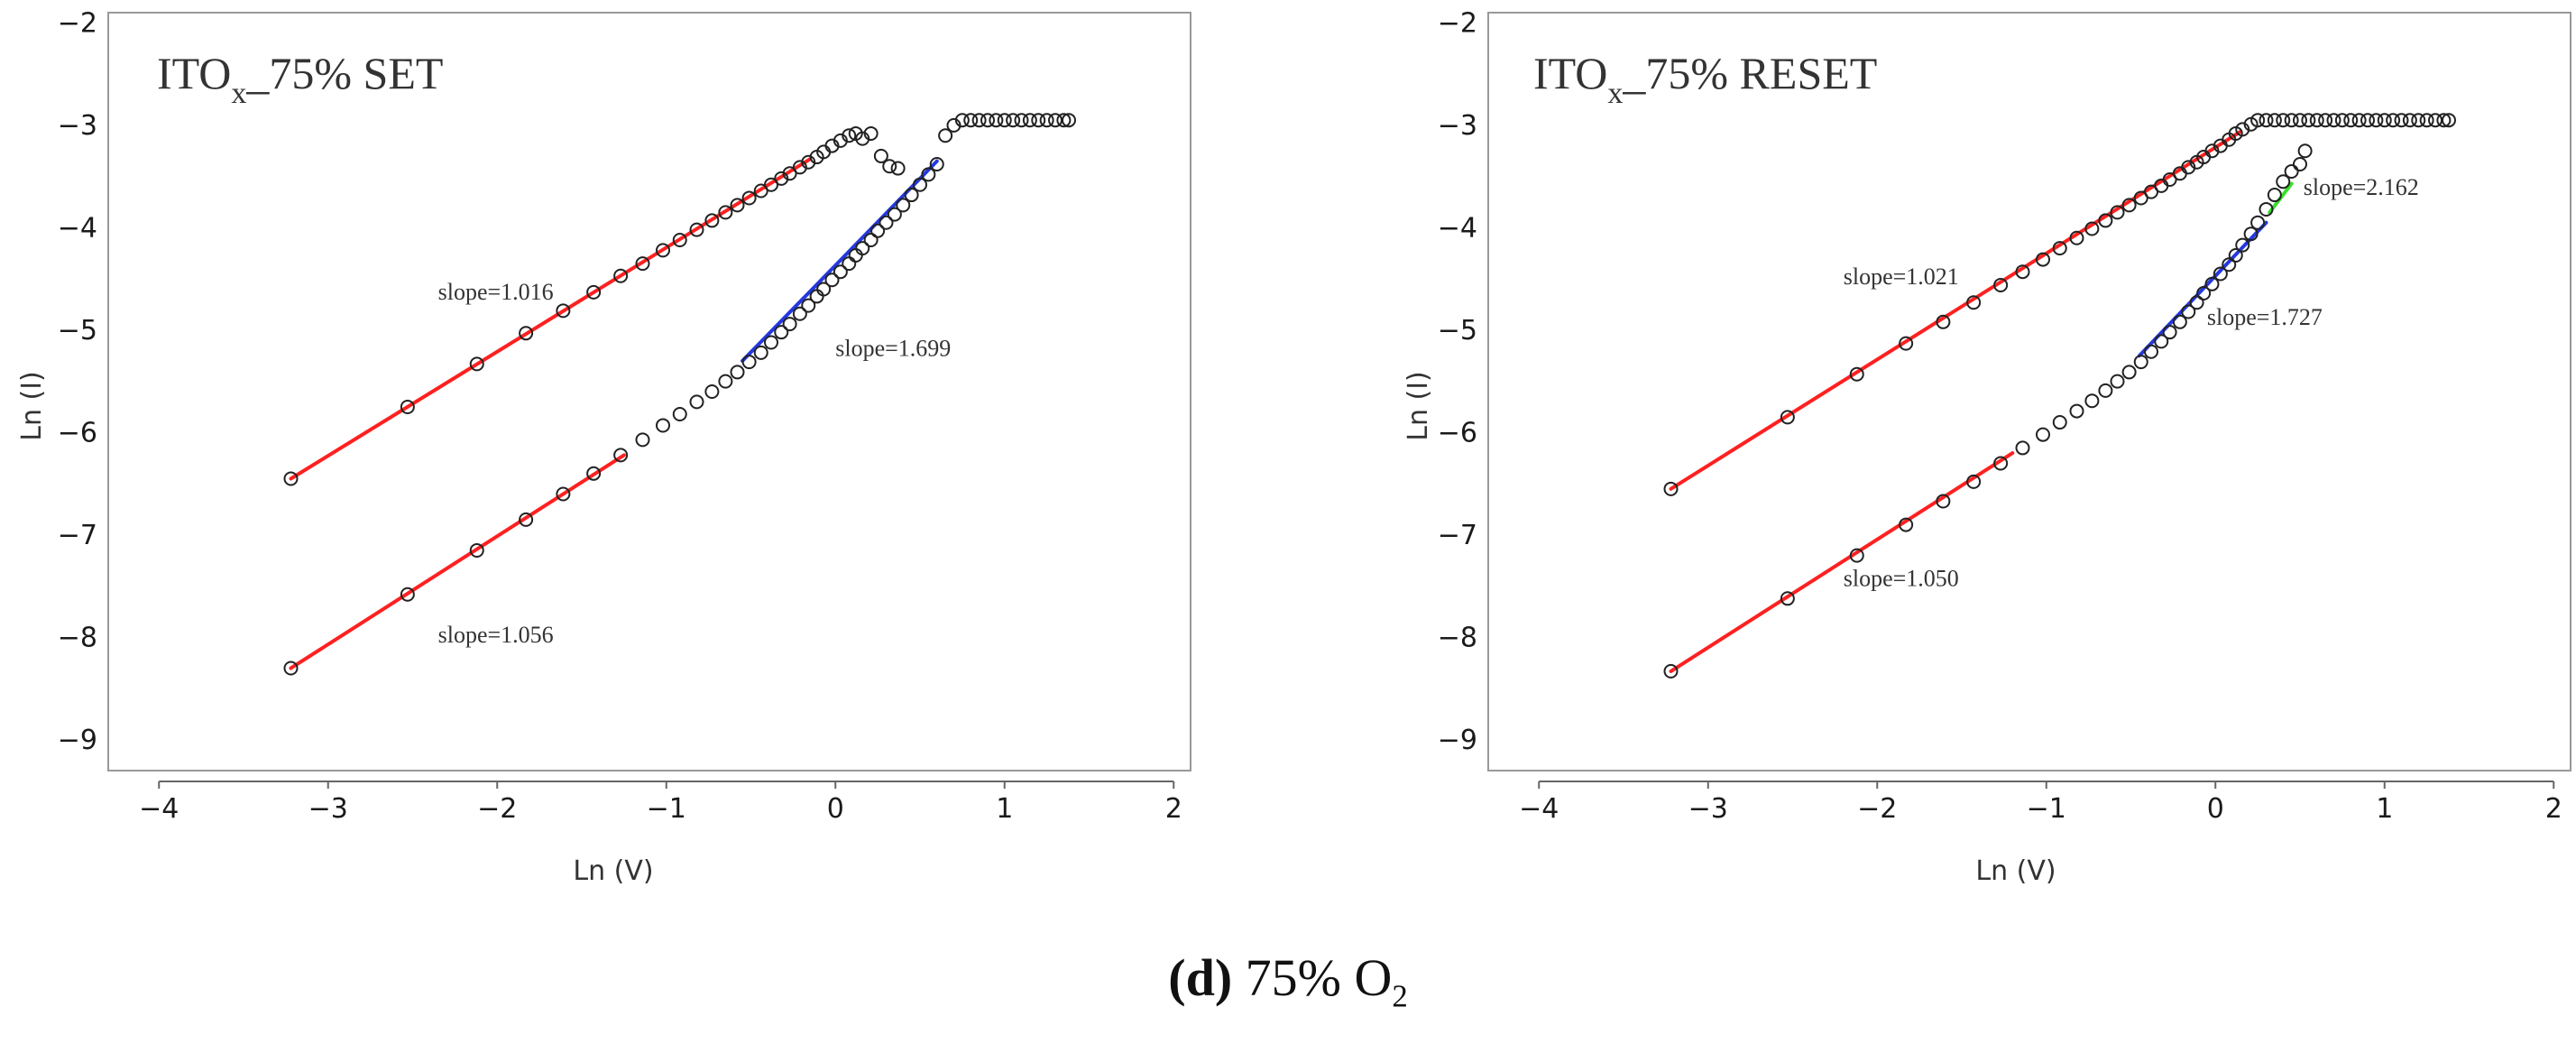 This screenshot has height=1044, width=2576. I want to click on slope-annotation: slope=1.699, so click(893, 348).